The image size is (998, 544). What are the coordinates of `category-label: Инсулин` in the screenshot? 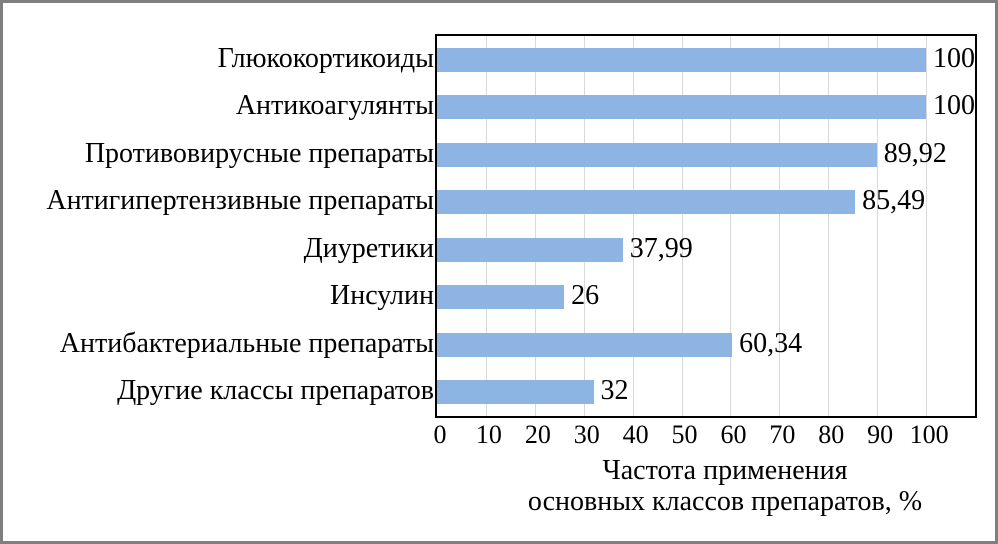 It's located at (382, 296).